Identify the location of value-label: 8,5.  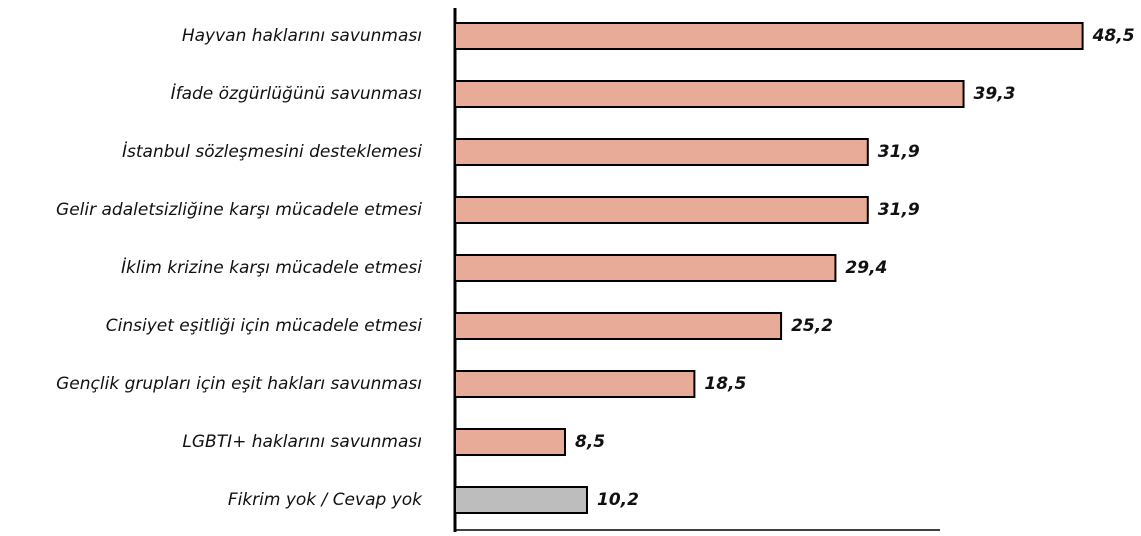
(590, 442).